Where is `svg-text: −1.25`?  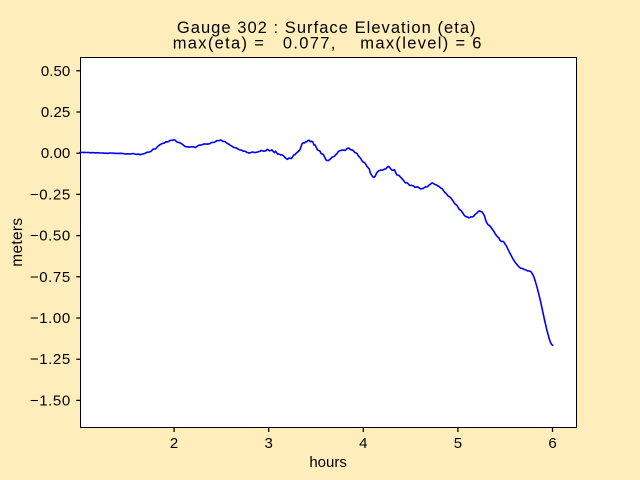
svg-text: −1.25 is located at coordinates (50, 359).